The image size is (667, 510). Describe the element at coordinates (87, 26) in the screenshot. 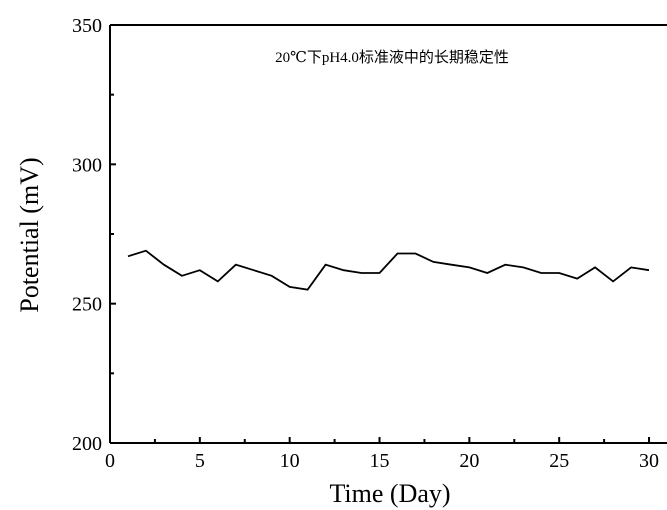

I see `y-tick-label: 350` at that location.